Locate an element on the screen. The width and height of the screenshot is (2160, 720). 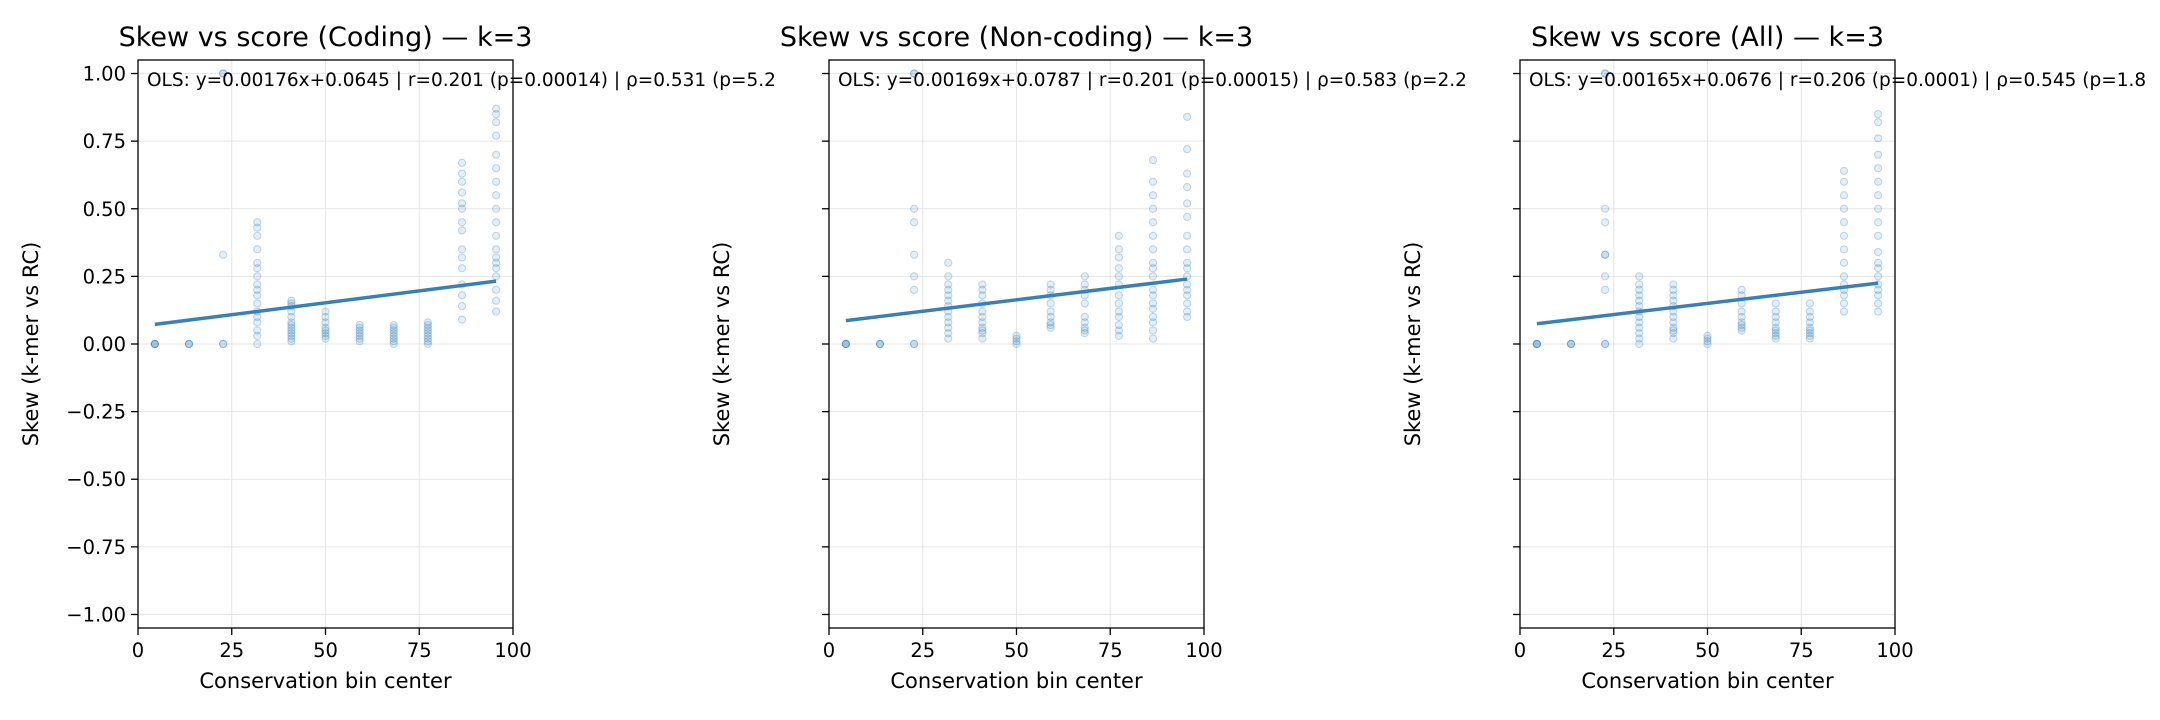
x-tick-label: 0 is located at coordinates (1520, 650).